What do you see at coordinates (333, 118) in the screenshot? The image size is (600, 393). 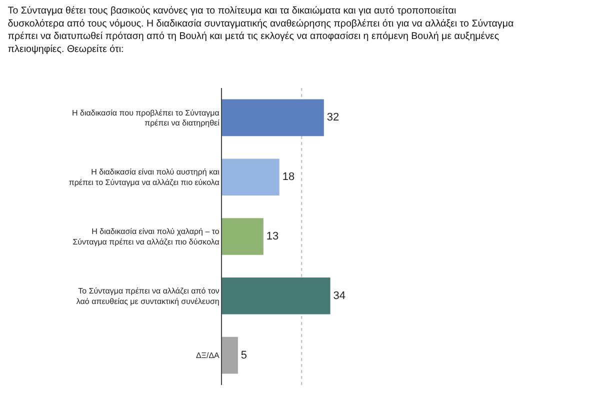 I see `data-label: 32` at bounding box center [333, 118].